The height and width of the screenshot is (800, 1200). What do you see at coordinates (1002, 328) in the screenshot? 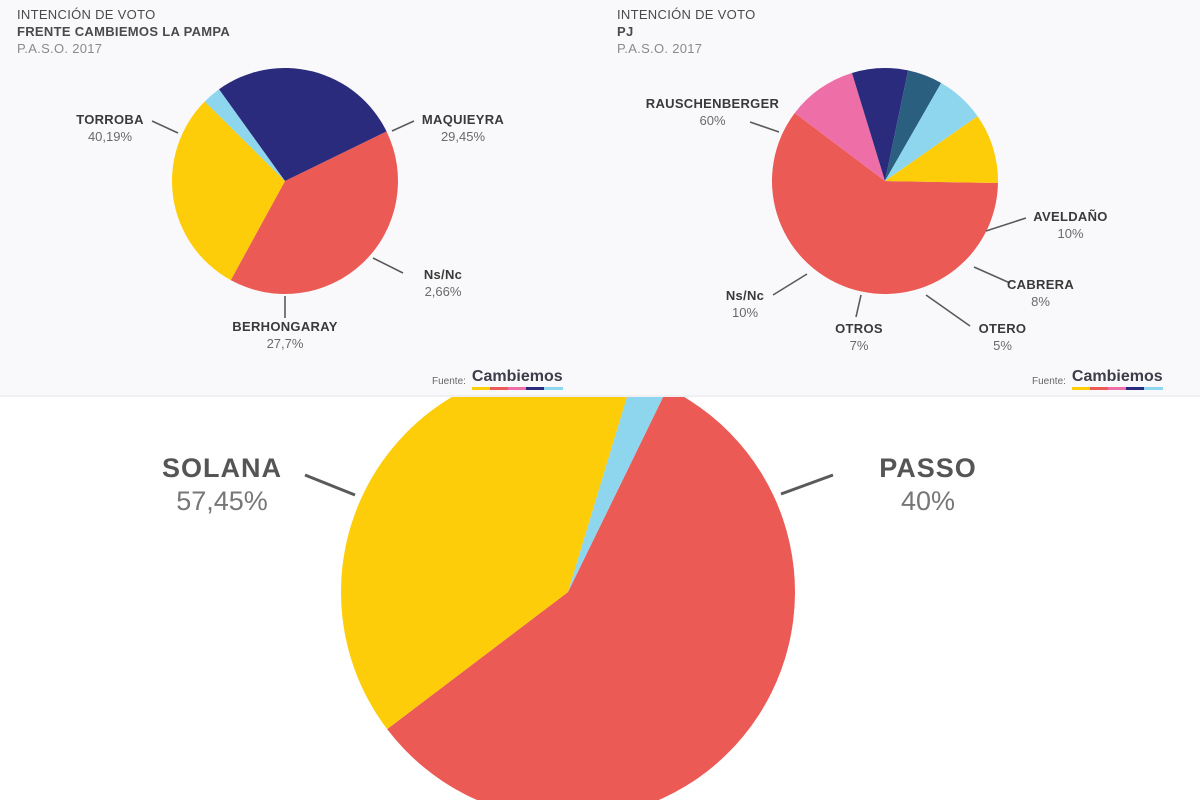
I see `slice-name: OTERO` at bounding box center [1002, 328].